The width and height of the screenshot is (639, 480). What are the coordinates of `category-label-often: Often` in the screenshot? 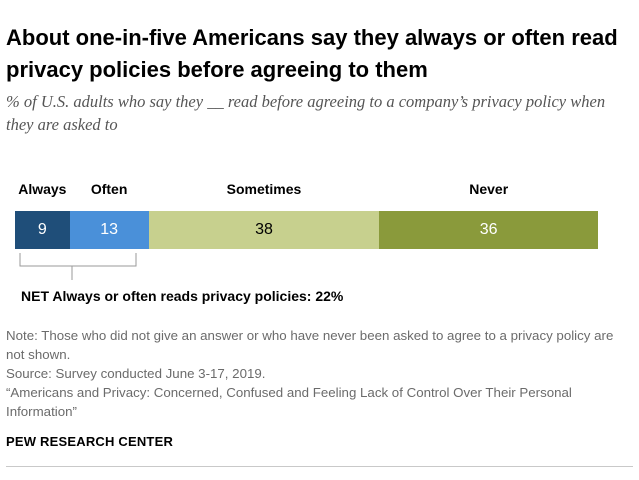 It's located at (109, 189).